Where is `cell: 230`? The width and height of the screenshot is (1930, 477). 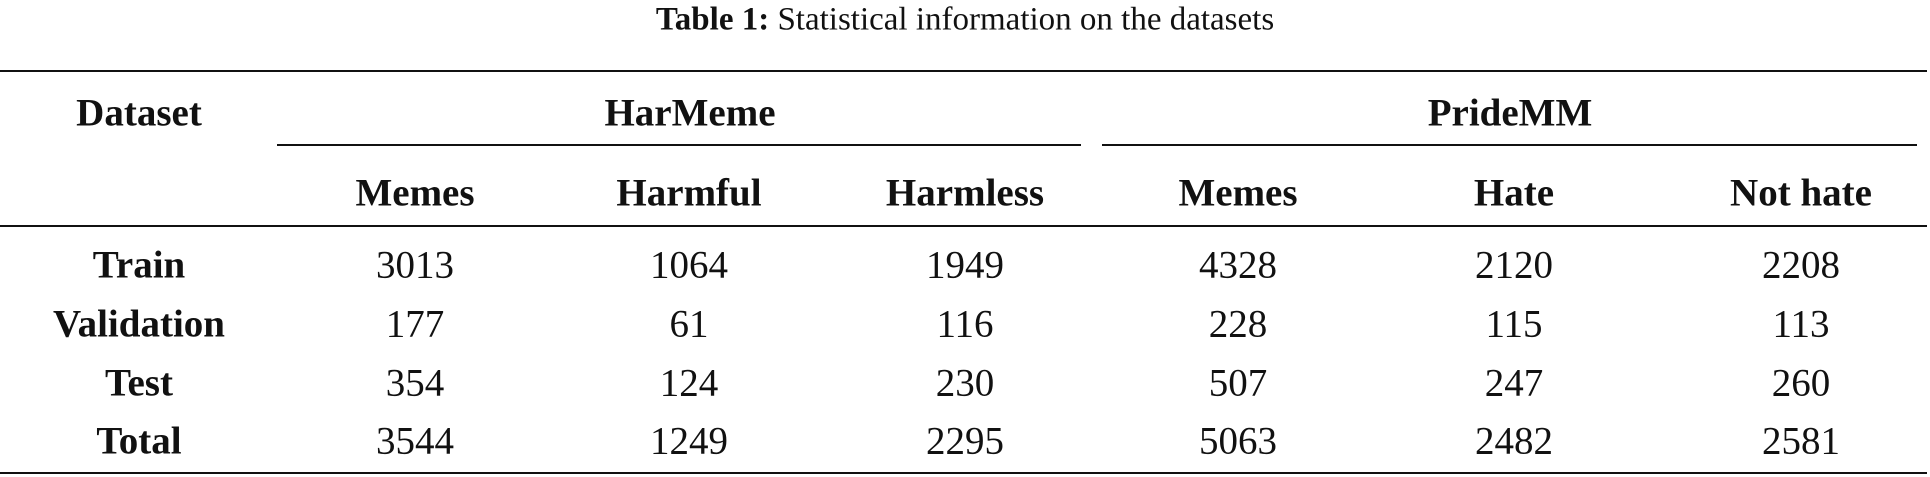 cell: 230 is located at coordinates (965, 383).